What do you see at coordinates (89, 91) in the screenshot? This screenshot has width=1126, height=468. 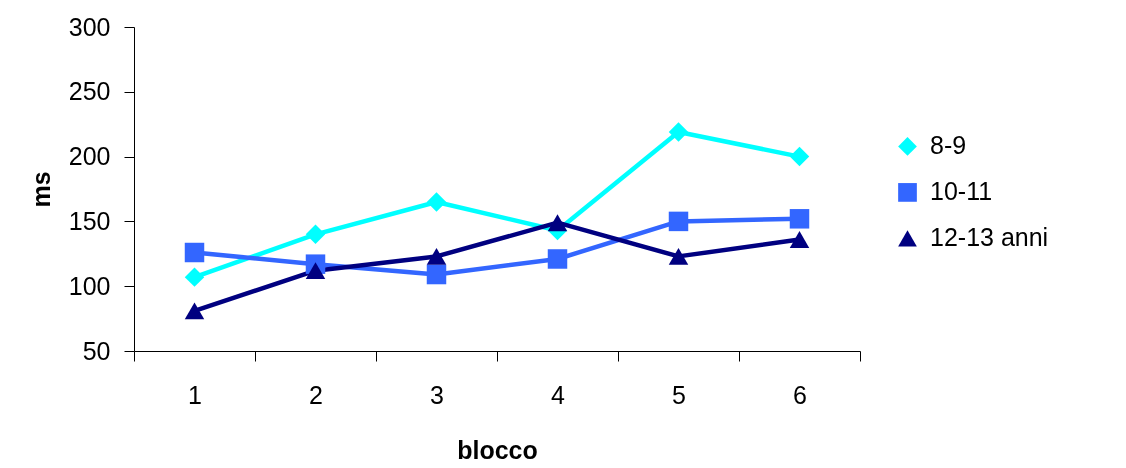 I see `y-tick-label: 250` at bounding box center [89, 91].